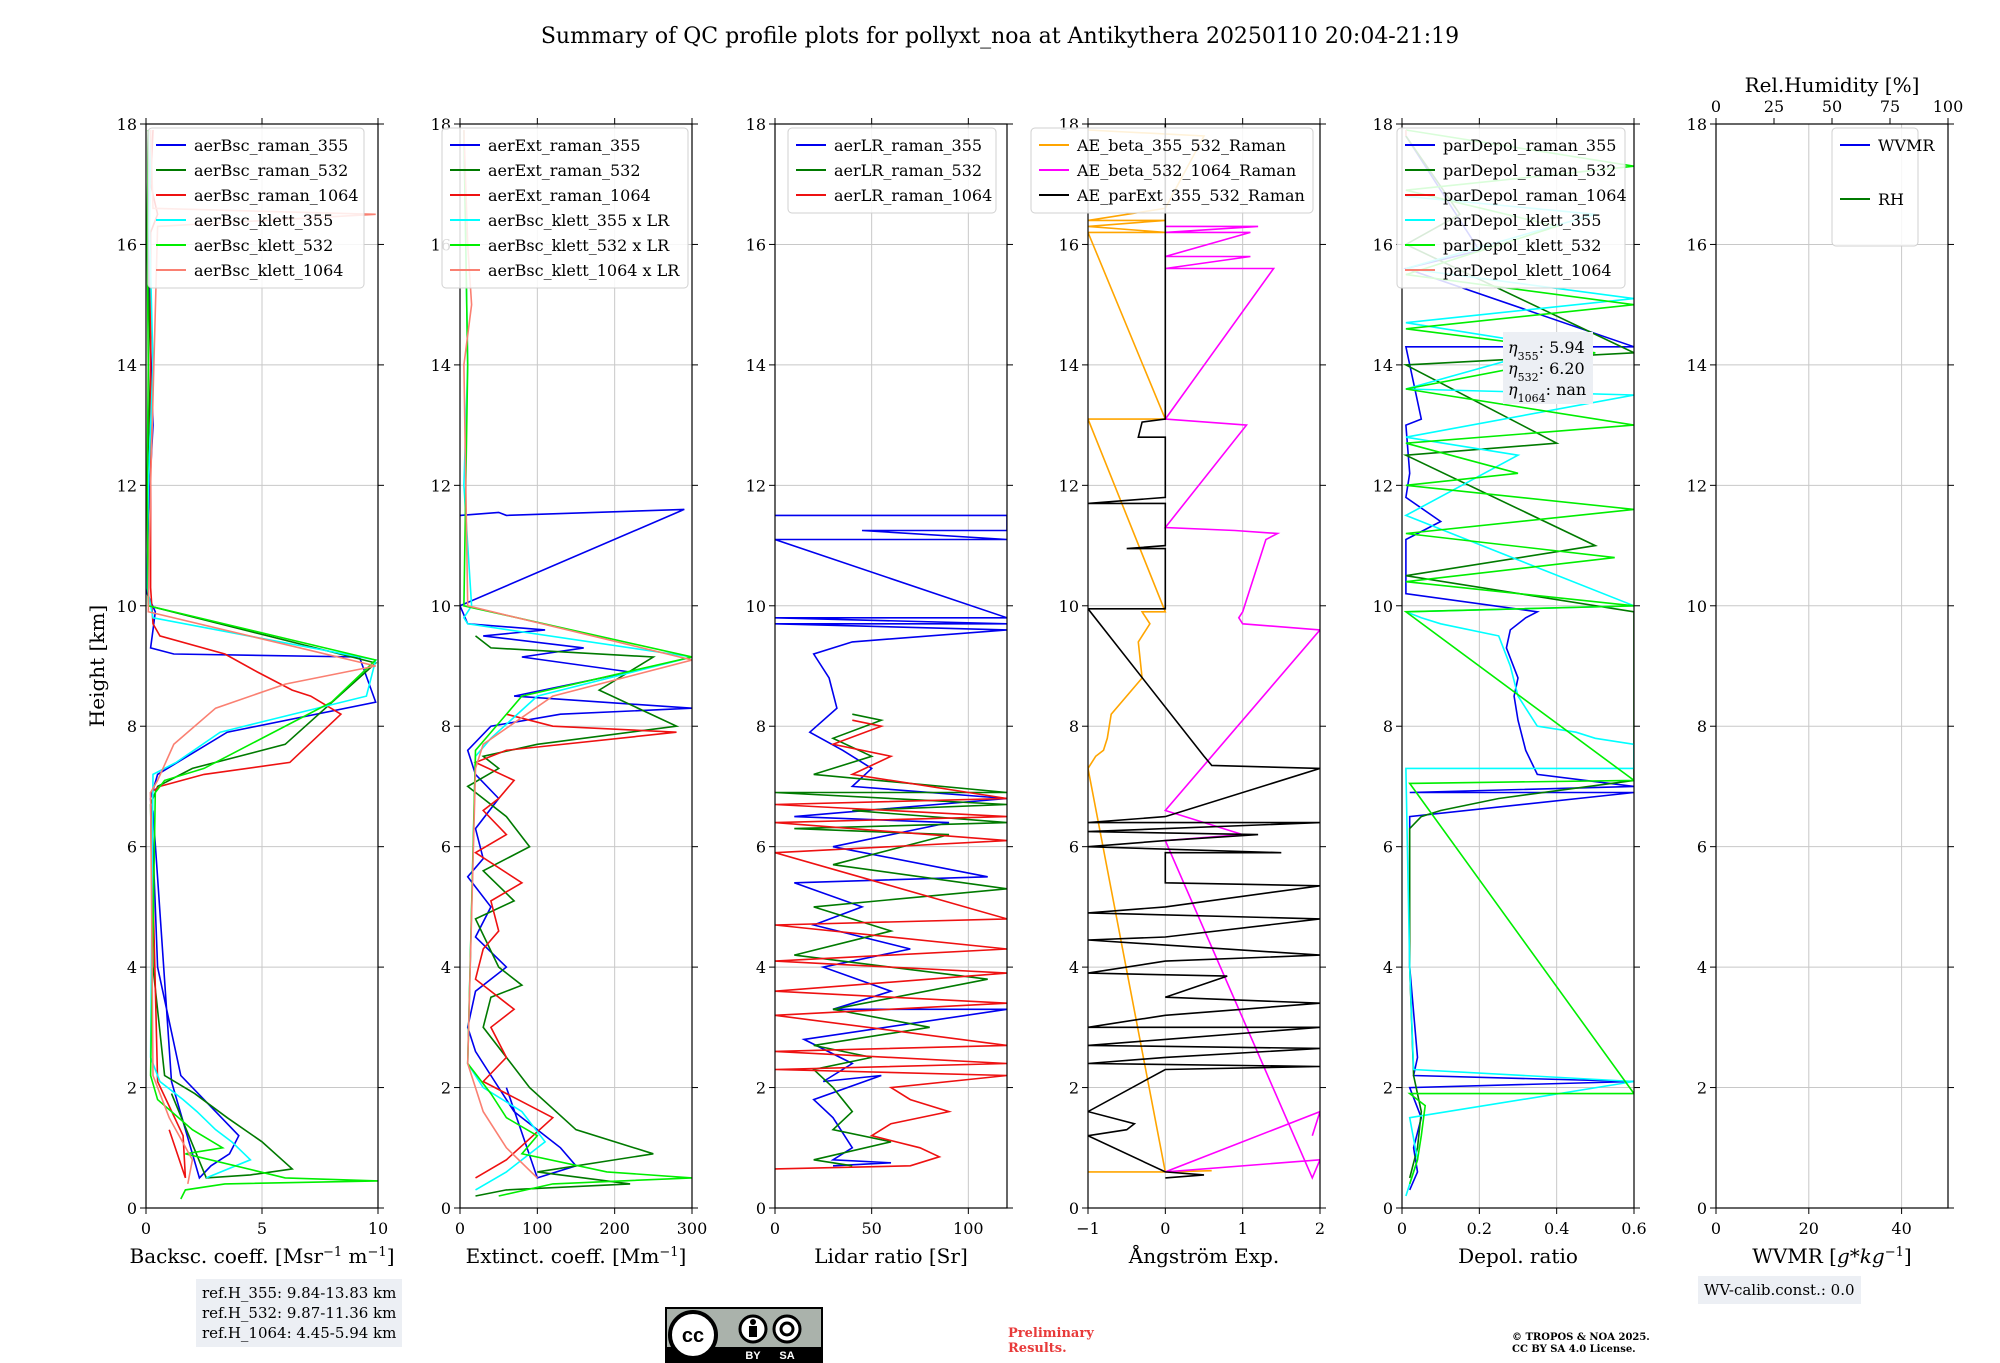 The width and height of the screenshot is (2000, 1363). What do you see at coordinates (908, 145) in the screenshot?
I see `legend-label: aerLR_raman_355` at bounding box center [908, 145].